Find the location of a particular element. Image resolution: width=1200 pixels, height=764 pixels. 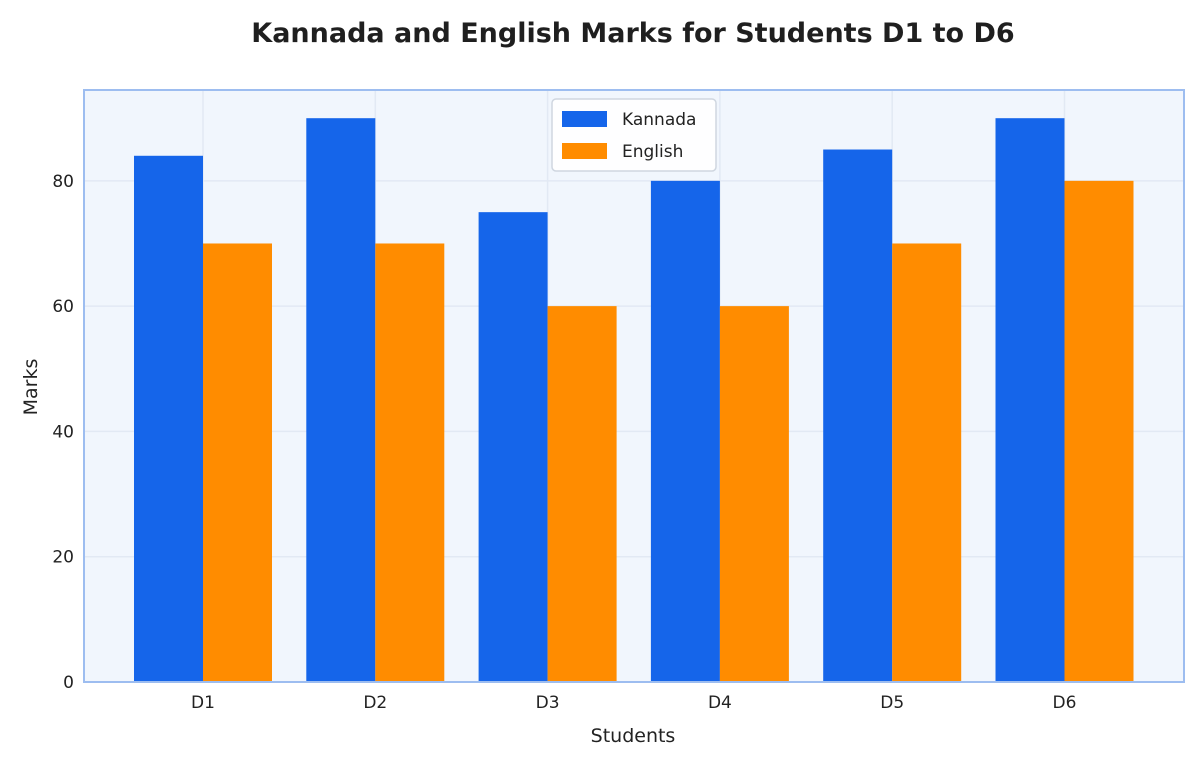

bar-english-d1 is located at coordinates (237, 462).